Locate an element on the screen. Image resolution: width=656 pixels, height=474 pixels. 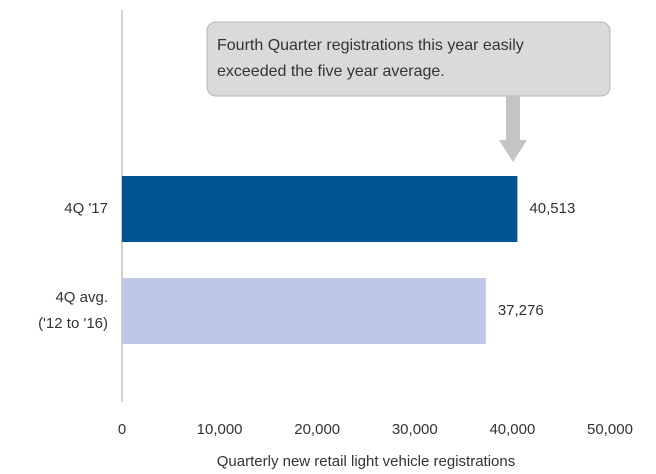
x-tick-label: 30,000 is located at coordinates (415, 429).